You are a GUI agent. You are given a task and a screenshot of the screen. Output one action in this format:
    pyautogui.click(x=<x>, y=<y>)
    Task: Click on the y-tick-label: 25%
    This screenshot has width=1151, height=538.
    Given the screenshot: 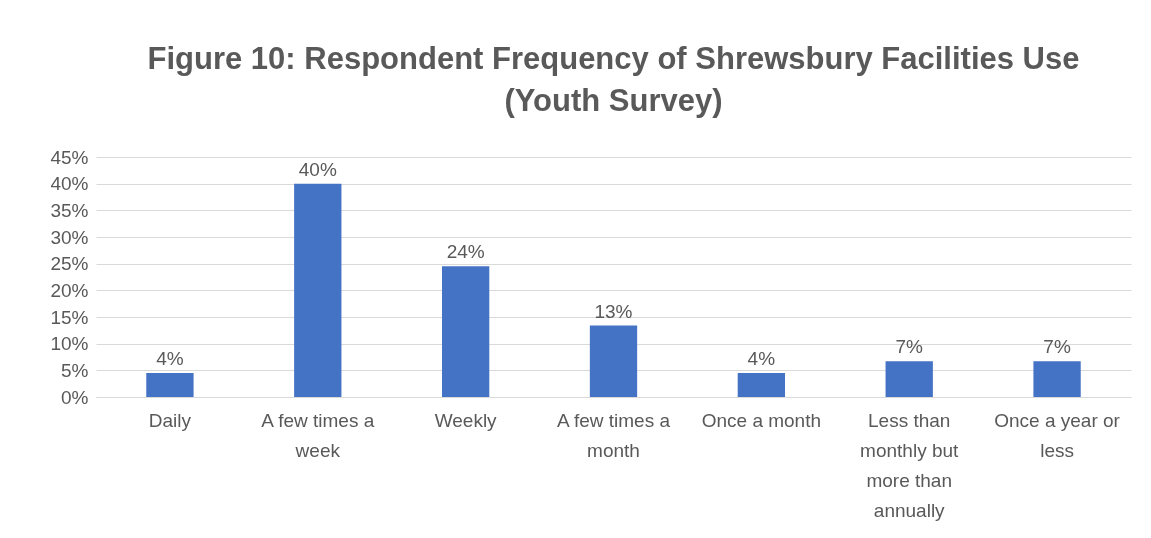 What is the action you would take?
    pyautogui.click(x=69, y=264)
    